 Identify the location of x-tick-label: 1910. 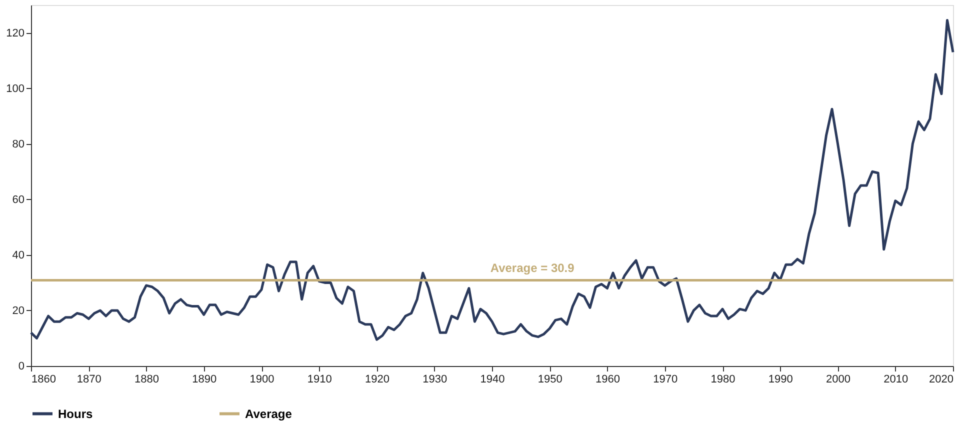
(319, 380).